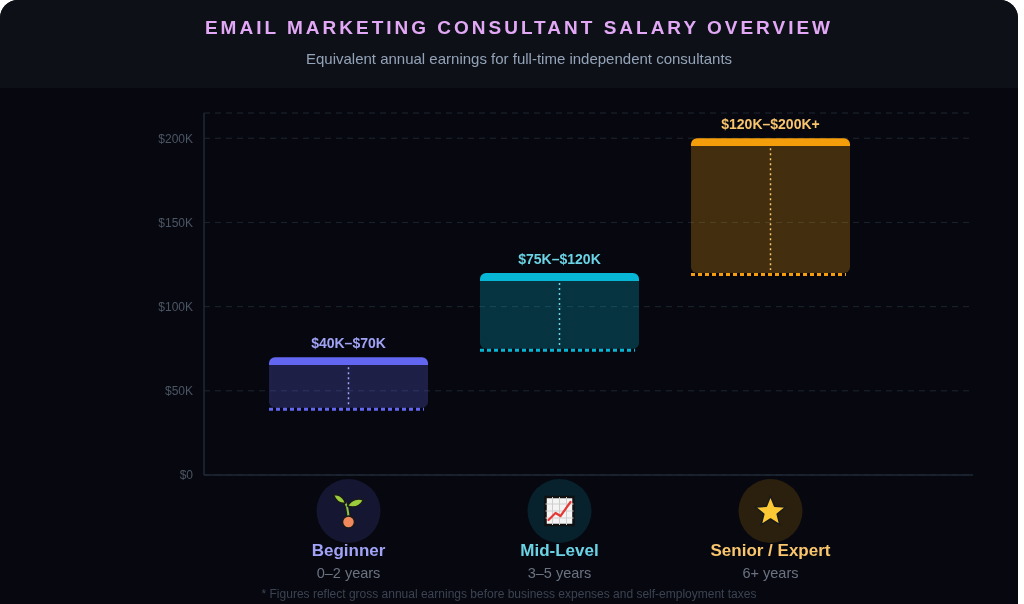 The width and height of the screenshot is (1024, 604). What do you see at coordinates (770, 124) in the screenshot?
I see `annotation: $120K–$200K+` at bounding box center [770, 124].